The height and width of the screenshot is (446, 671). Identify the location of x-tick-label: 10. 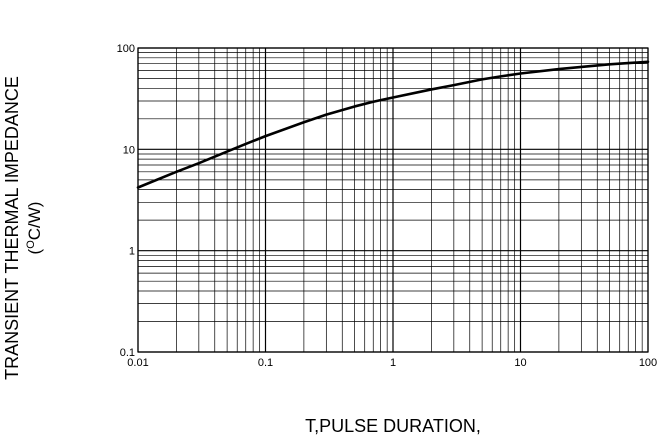
(520, 363).